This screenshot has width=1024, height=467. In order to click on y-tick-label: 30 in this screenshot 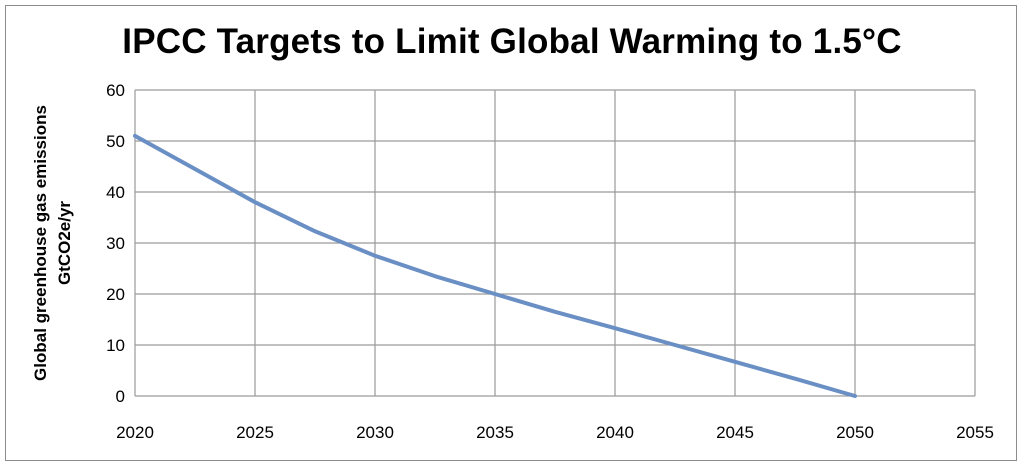, I will do `click(115, 243)`.